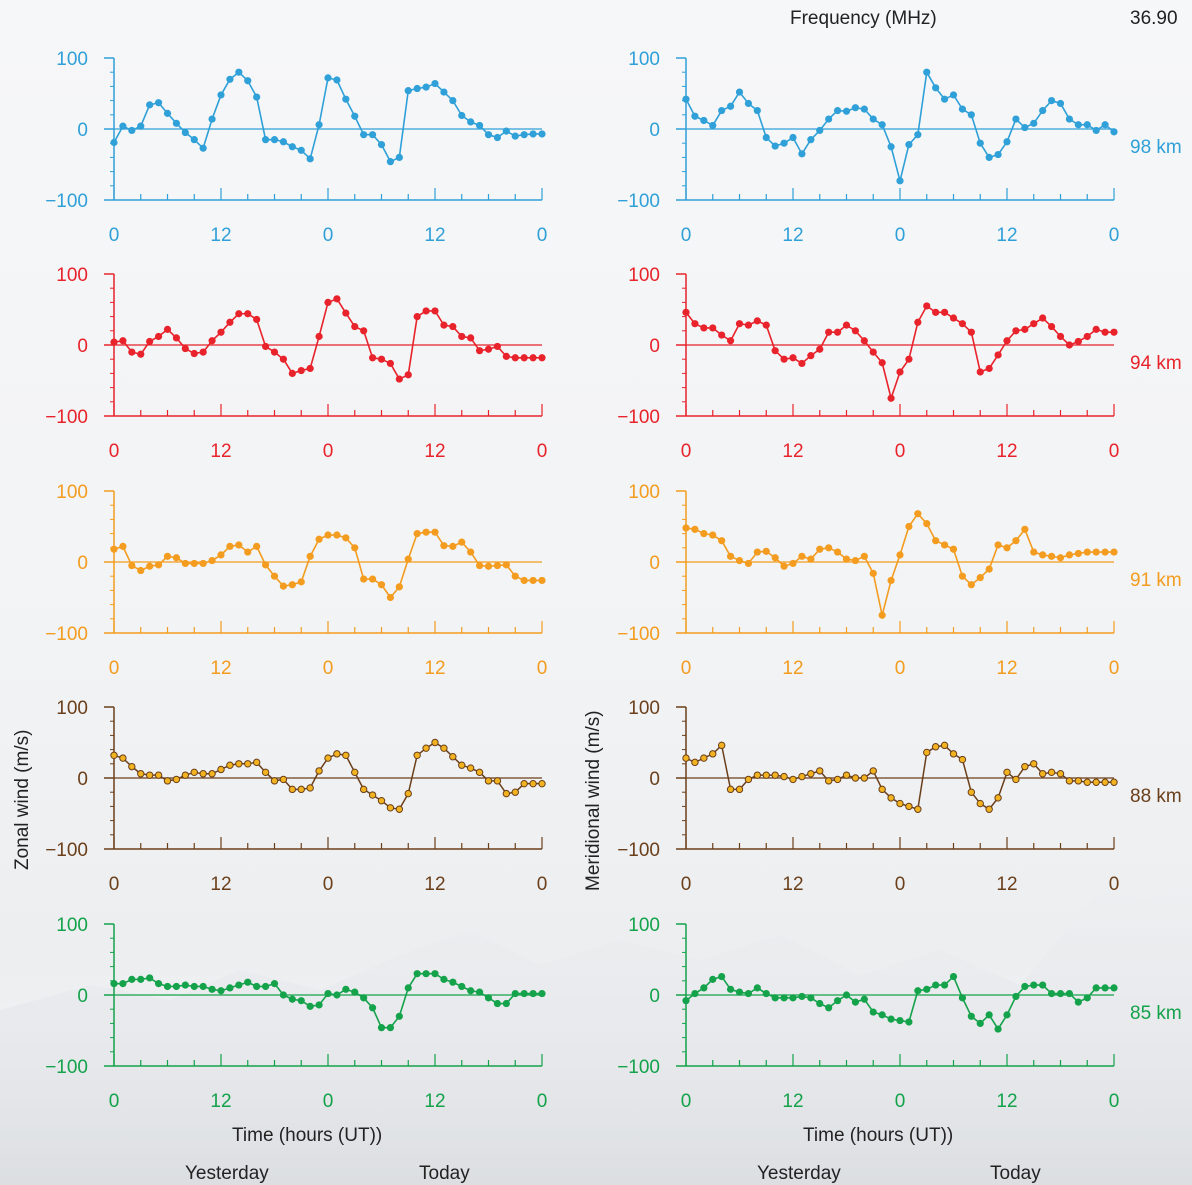 The width and height of the screenshot is (1192, 1185). Describe the element at coordinates (654, 346) in the screenshot. I see `y-tick-label: 0` at that location.